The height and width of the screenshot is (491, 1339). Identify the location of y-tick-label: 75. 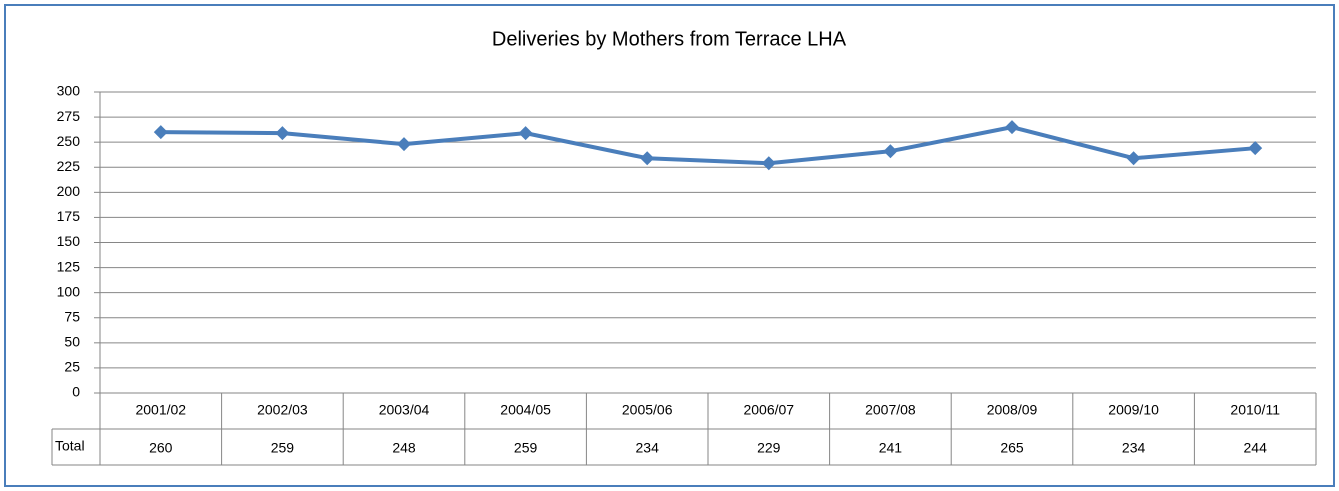
(72, 316).